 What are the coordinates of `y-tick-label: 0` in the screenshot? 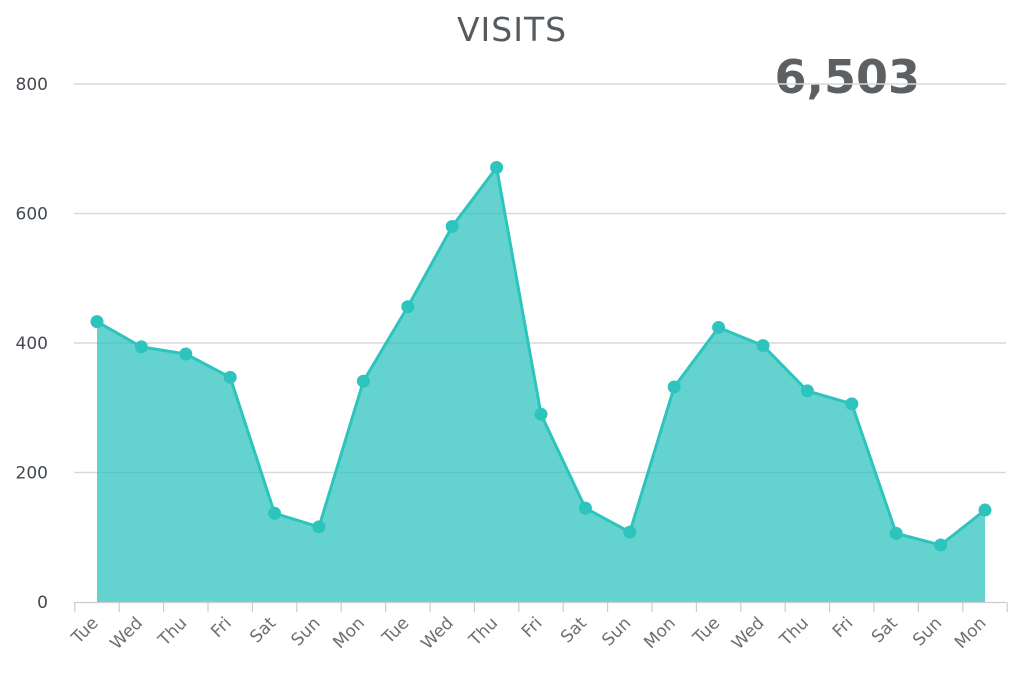 It's located at (42, 603).